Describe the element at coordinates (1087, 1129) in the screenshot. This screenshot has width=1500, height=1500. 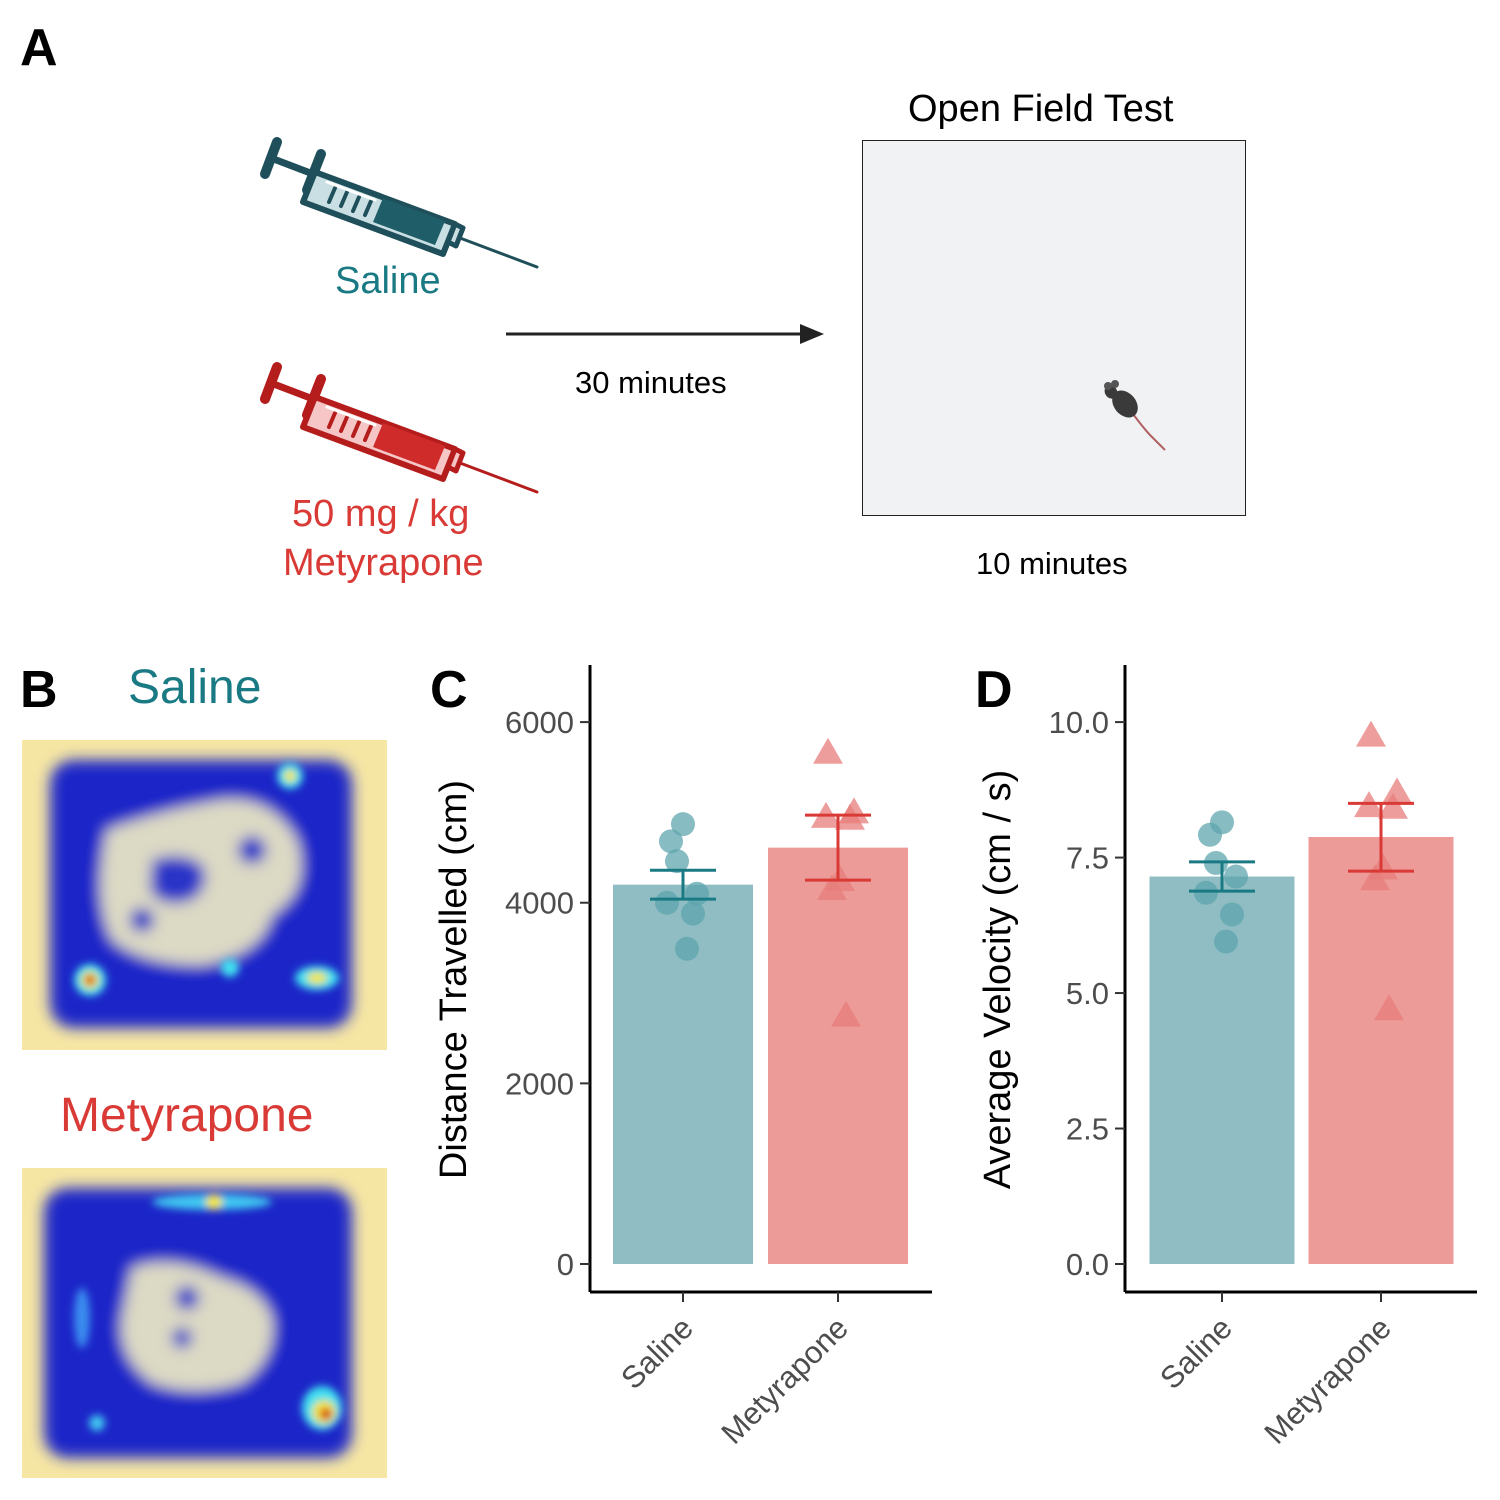
I see `y-tick-label: 2.5` at that location.